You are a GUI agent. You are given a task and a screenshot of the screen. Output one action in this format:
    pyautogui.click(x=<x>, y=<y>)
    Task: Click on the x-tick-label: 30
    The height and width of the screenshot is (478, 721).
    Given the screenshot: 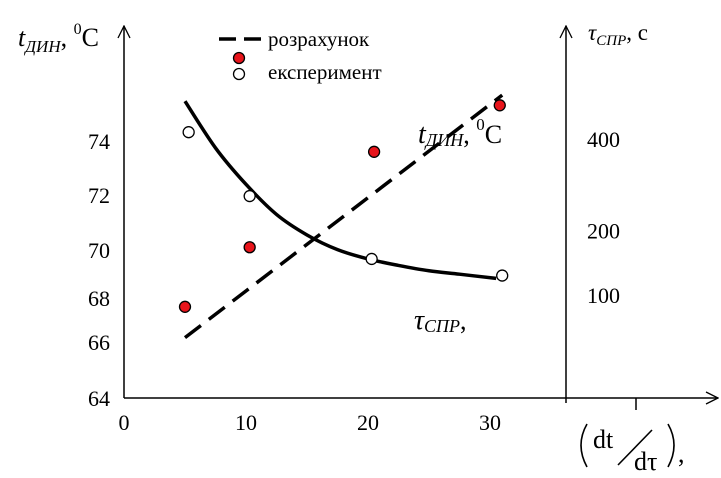 What is the action you would take?
    pyautogui.click(x=490, y=422)
    